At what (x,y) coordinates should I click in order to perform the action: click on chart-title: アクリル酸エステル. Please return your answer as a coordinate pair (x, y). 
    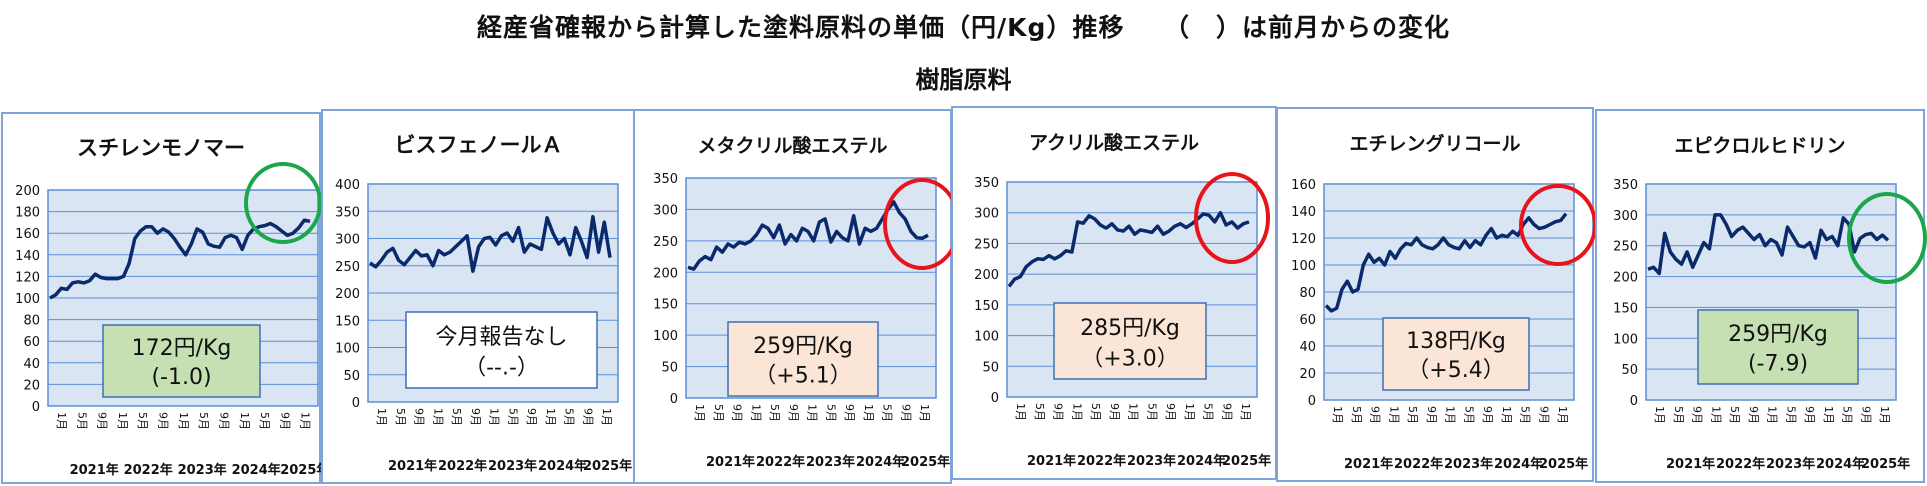
    Looking at the image, I should click on (1114, 142).